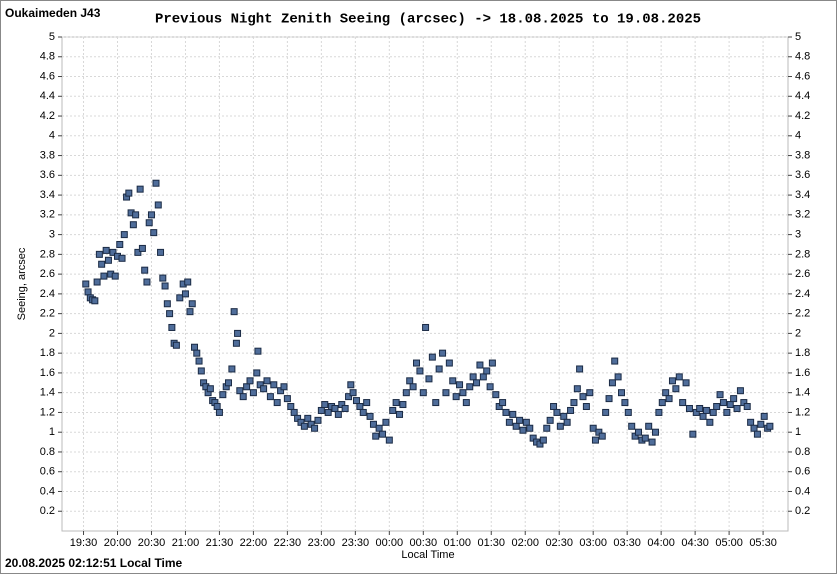 The height and width of the screenshot is (574, 837). What do you see at coordinates (356, 543) in the screenshot?
I see `x-tick-label: 23:30` at bounding box center [356, 543].